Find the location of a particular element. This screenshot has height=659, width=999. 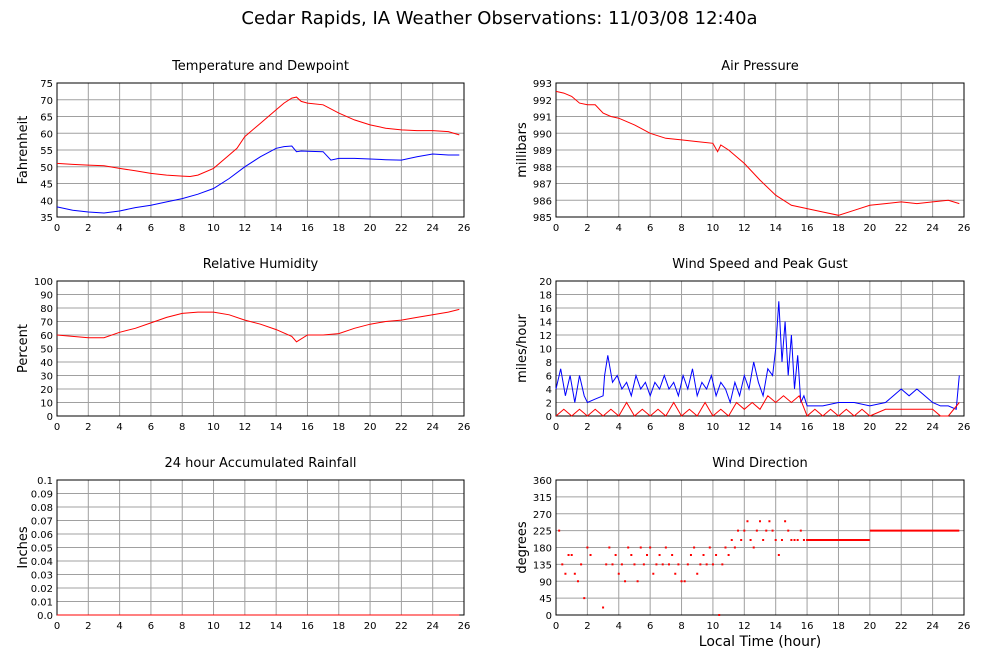

y-tick-label: 0.05 is located at coordinates (42, 549).